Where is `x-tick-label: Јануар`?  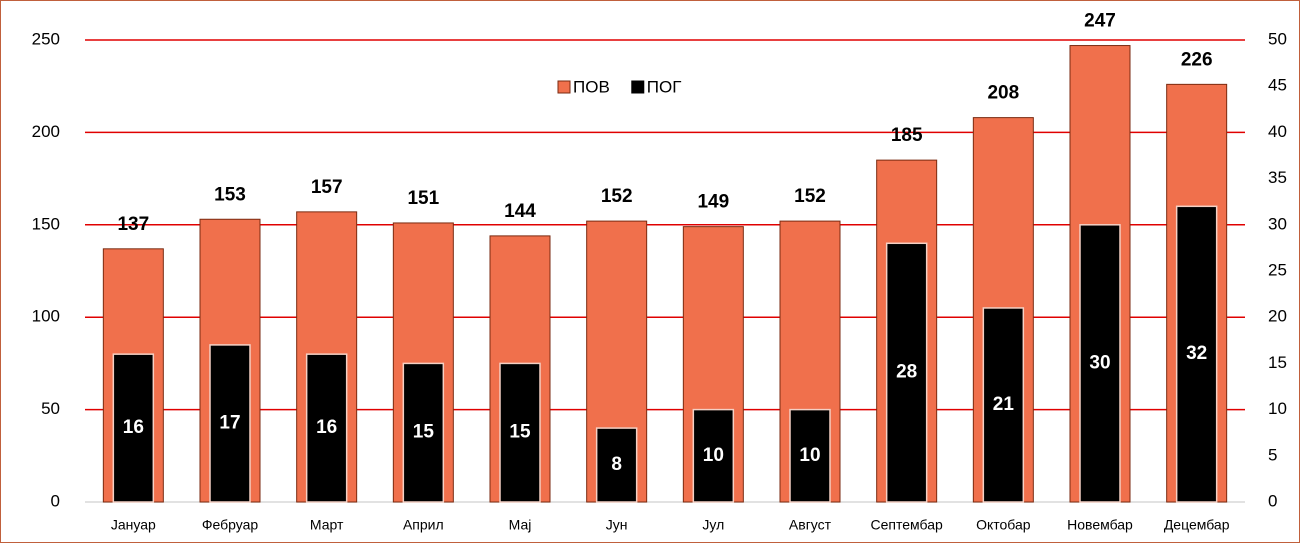
x-tick-label: Јануар is located at coordinates (133, 525).